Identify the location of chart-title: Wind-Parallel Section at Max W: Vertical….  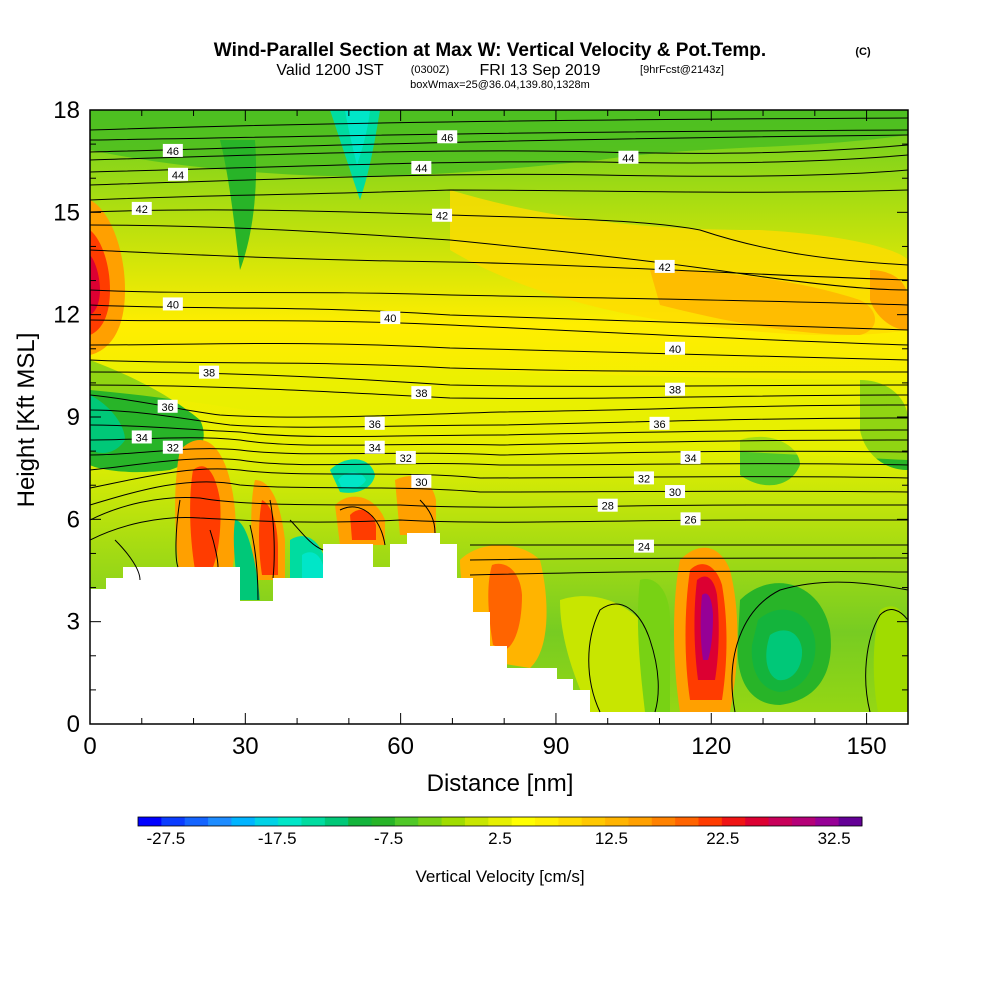
(490, 50).